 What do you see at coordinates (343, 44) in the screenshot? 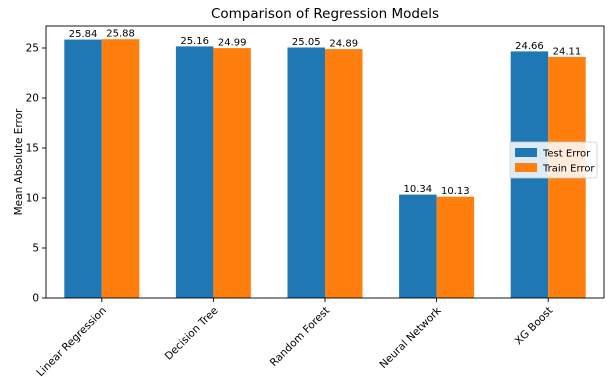
I see `bar-value-label: 24.89` at bounding box center [343, 44].